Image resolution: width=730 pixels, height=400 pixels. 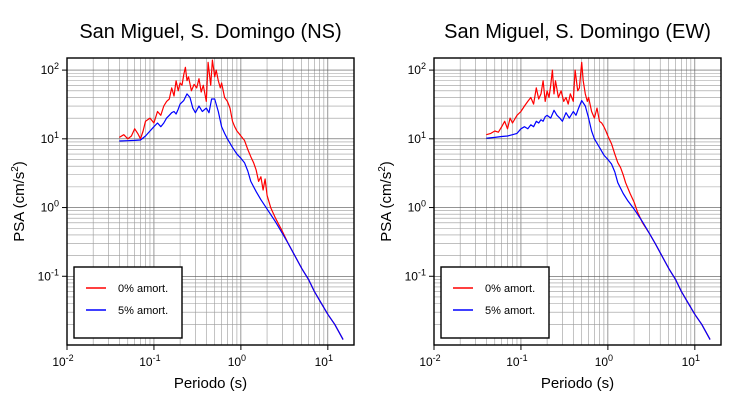 I want to click on chart-title: San Miguel, S. Domingo (NS), so click(x=210, y=32).